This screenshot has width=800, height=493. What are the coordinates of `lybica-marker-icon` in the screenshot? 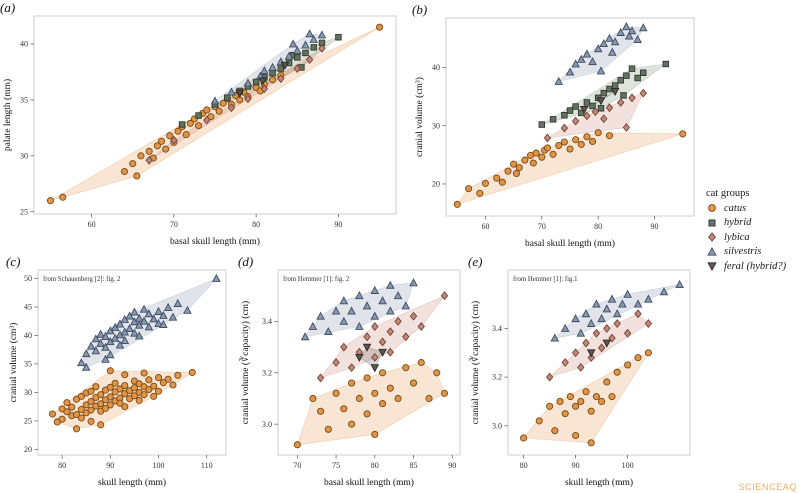 It's located at (712, 237).